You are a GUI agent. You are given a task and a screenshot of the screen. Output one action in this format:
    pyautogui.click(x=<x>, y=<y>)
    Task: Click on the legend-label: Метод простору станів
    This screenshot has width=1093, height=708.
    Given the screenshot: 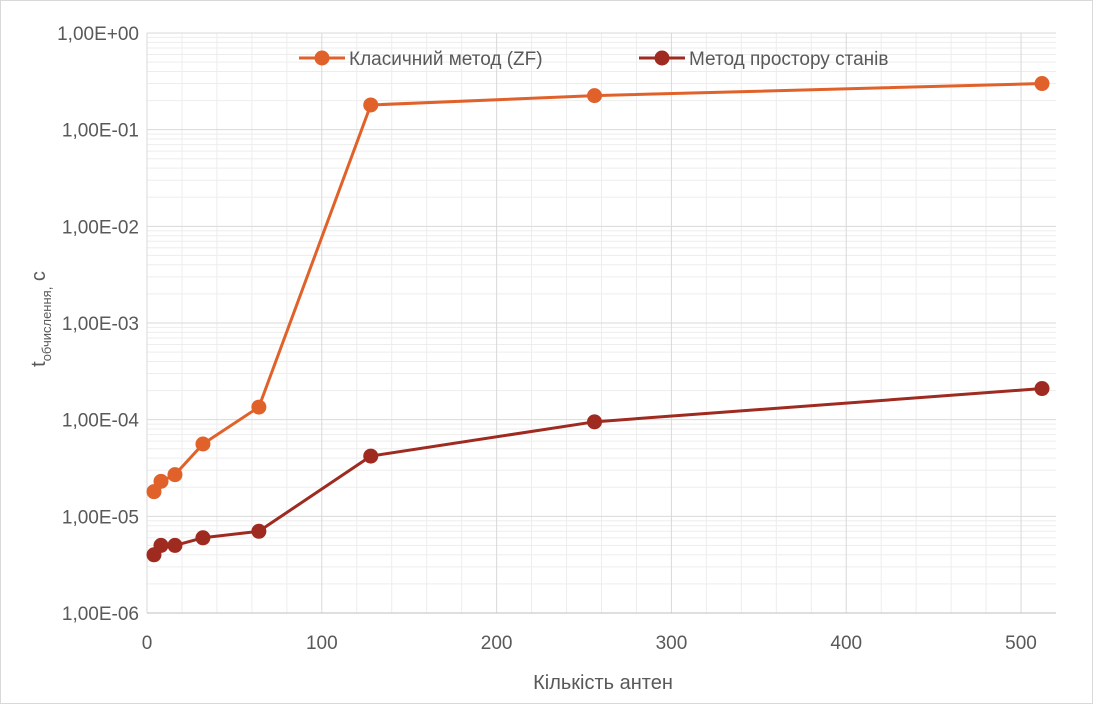 What is the action you would take?
    pyautogui.click(x=788, y=59)
    